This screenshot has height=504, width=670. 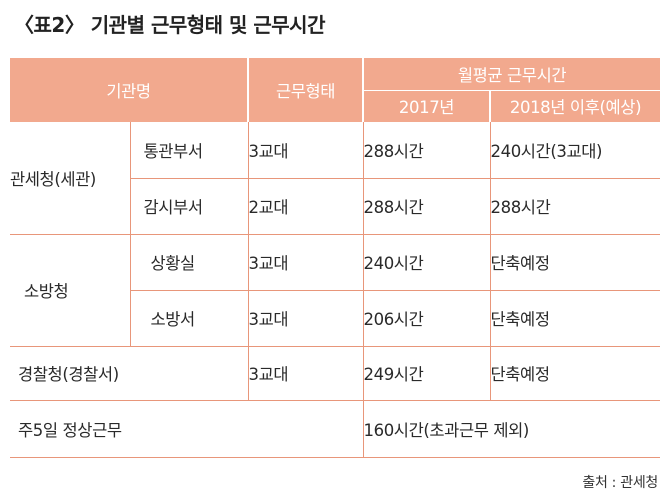 What do you see at coordinates (511, 429) in the screenshot?
I see `regular-work-hours: 160시간(초과근무 제외)` at bounding box center [511, 429].